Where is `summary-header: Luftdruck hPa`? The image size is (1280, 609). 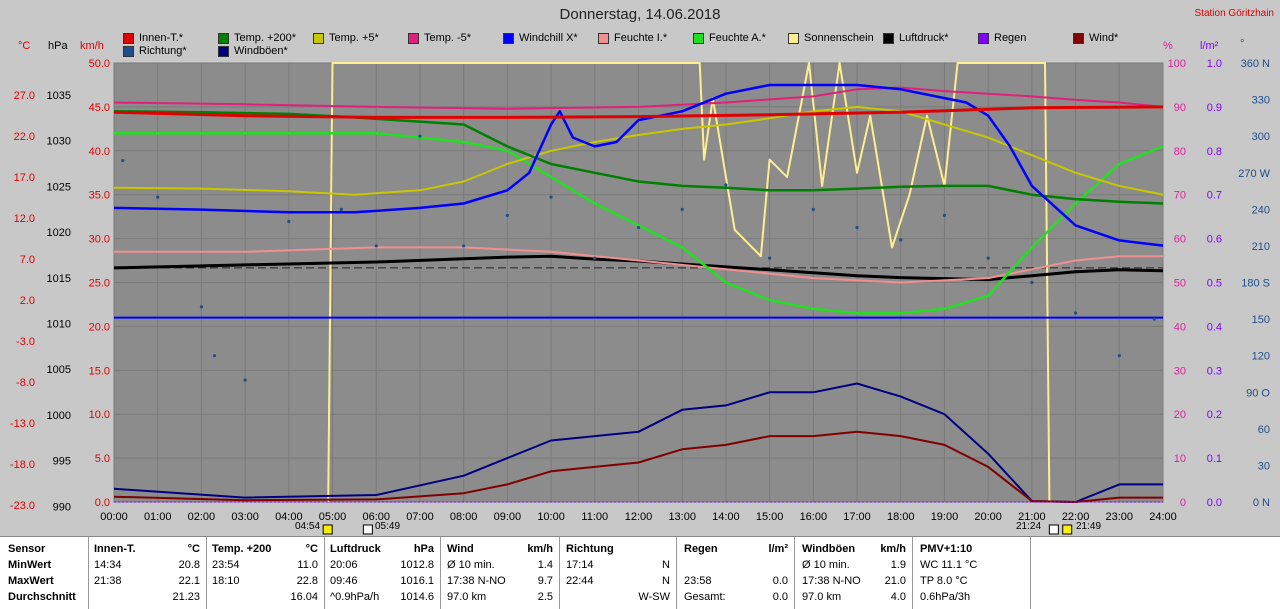
summary-header: Luftdruck hPa is located at coordinates (382, 549).